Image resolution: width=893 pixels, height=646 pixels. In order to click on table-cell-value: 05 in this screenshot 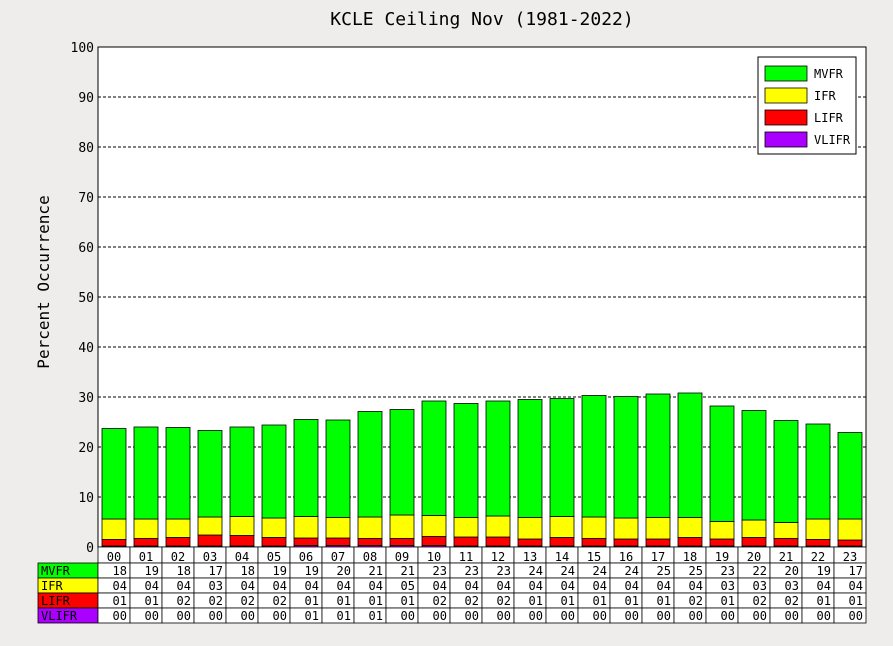, I will do `click(408, 586)`.